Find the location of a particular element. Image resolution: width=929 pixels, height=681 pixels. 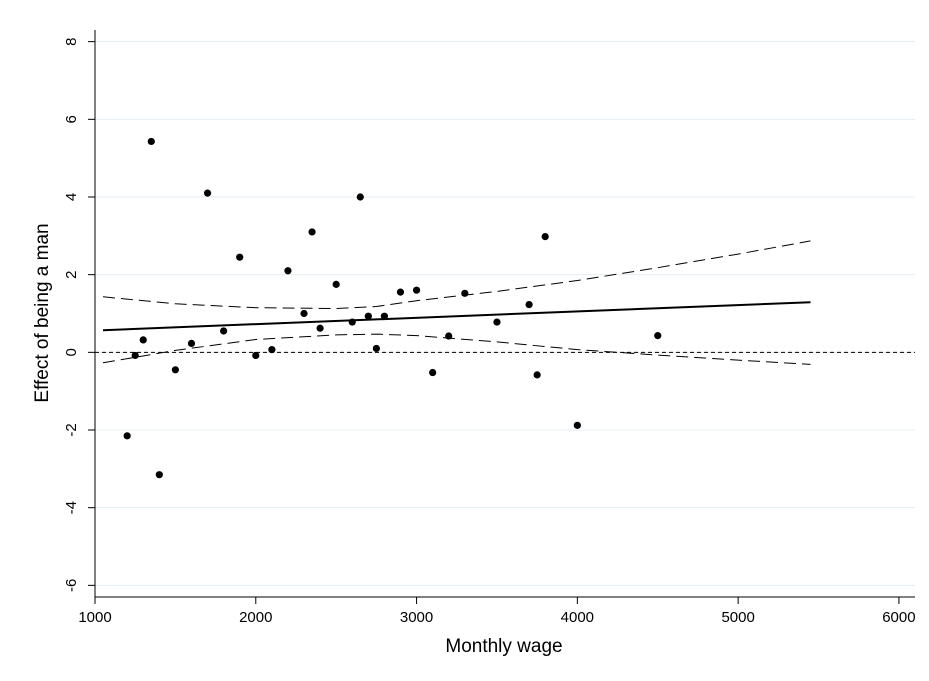

x-tick-label: 4000 is located at coordinates (577, 617).